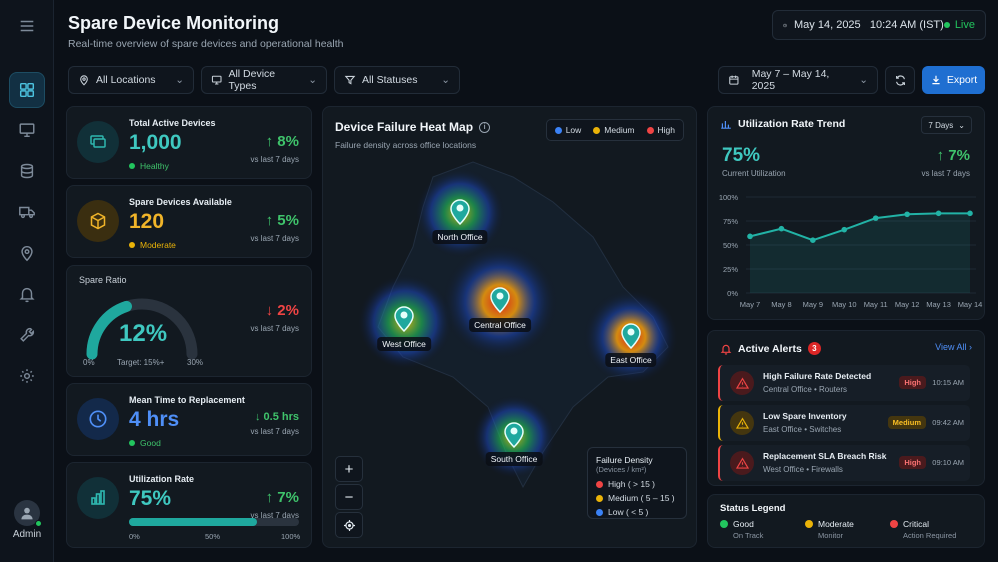  Describe the element at coordinates (27, 26) in the screenshot. I see `menu-icon` at that location.